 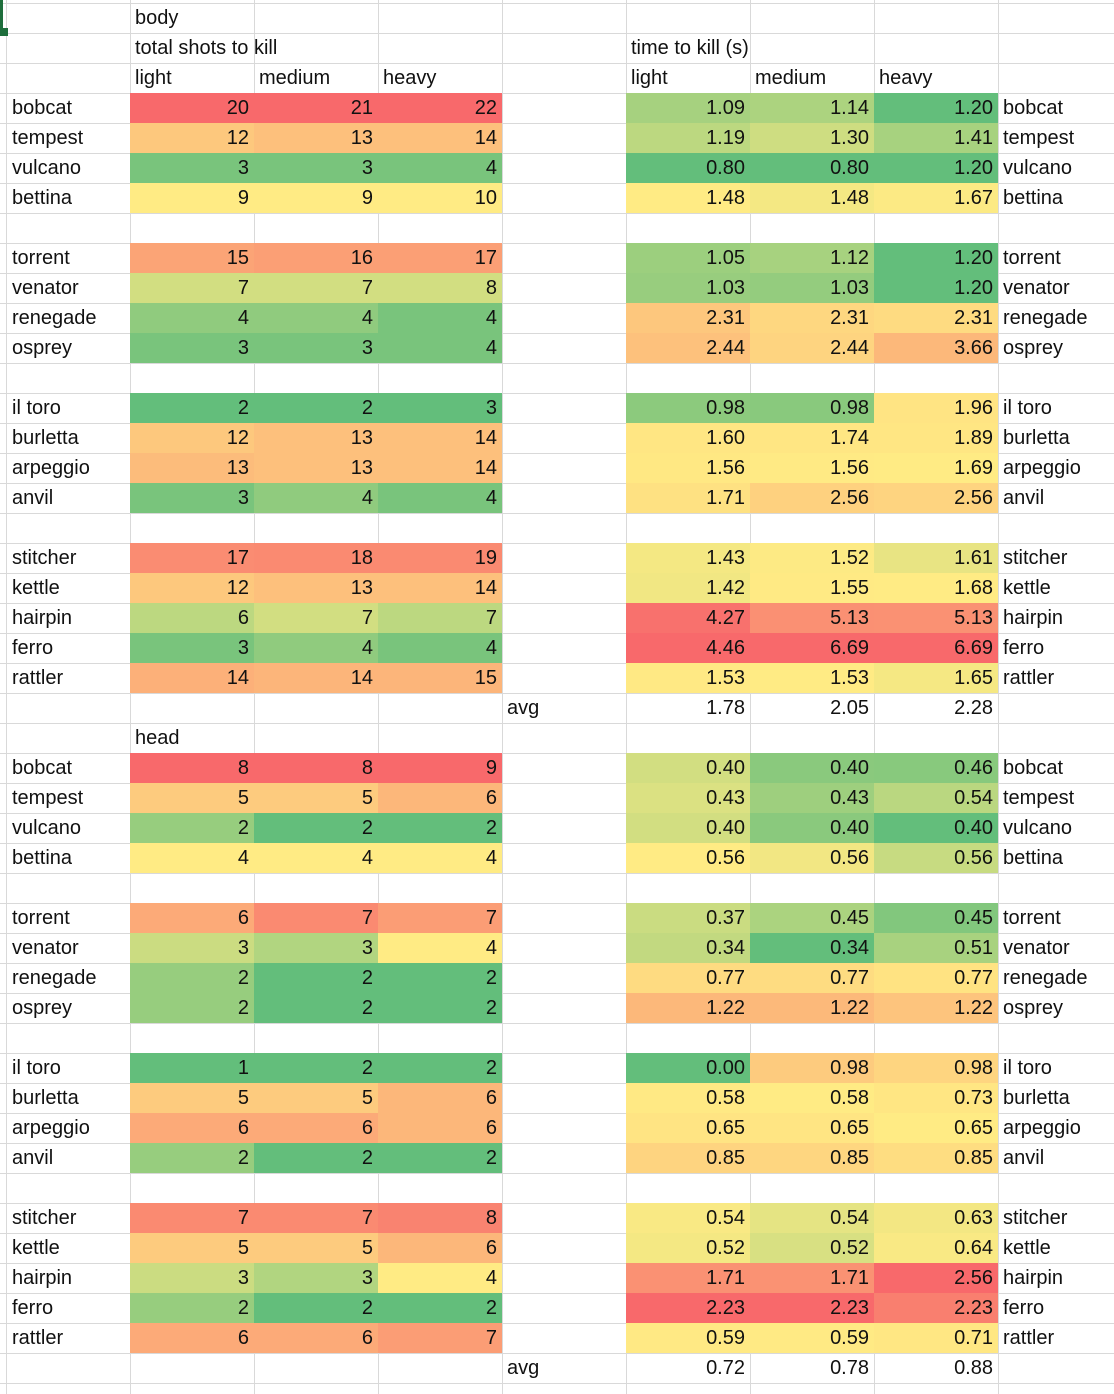 What do you see at coordinates (192, 1068) in the screenshot?
I see `shots-cell: 1` at bounding box center [192, 1068].